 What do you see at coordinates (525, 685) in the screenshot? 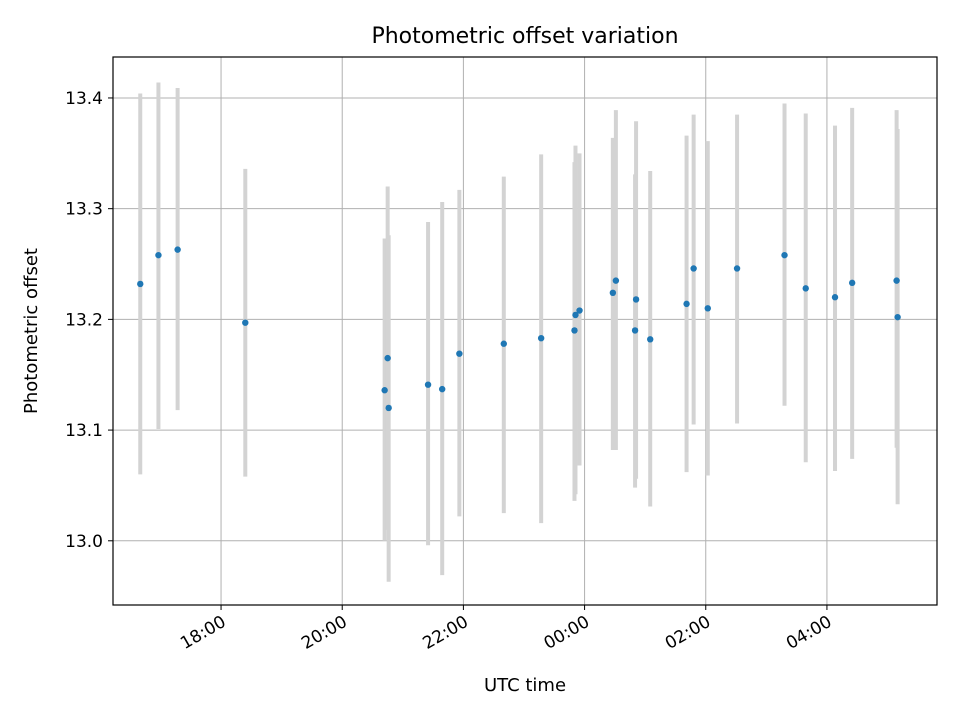
I see `x-axis-label: UTC time` at bounding box center [525, 685].